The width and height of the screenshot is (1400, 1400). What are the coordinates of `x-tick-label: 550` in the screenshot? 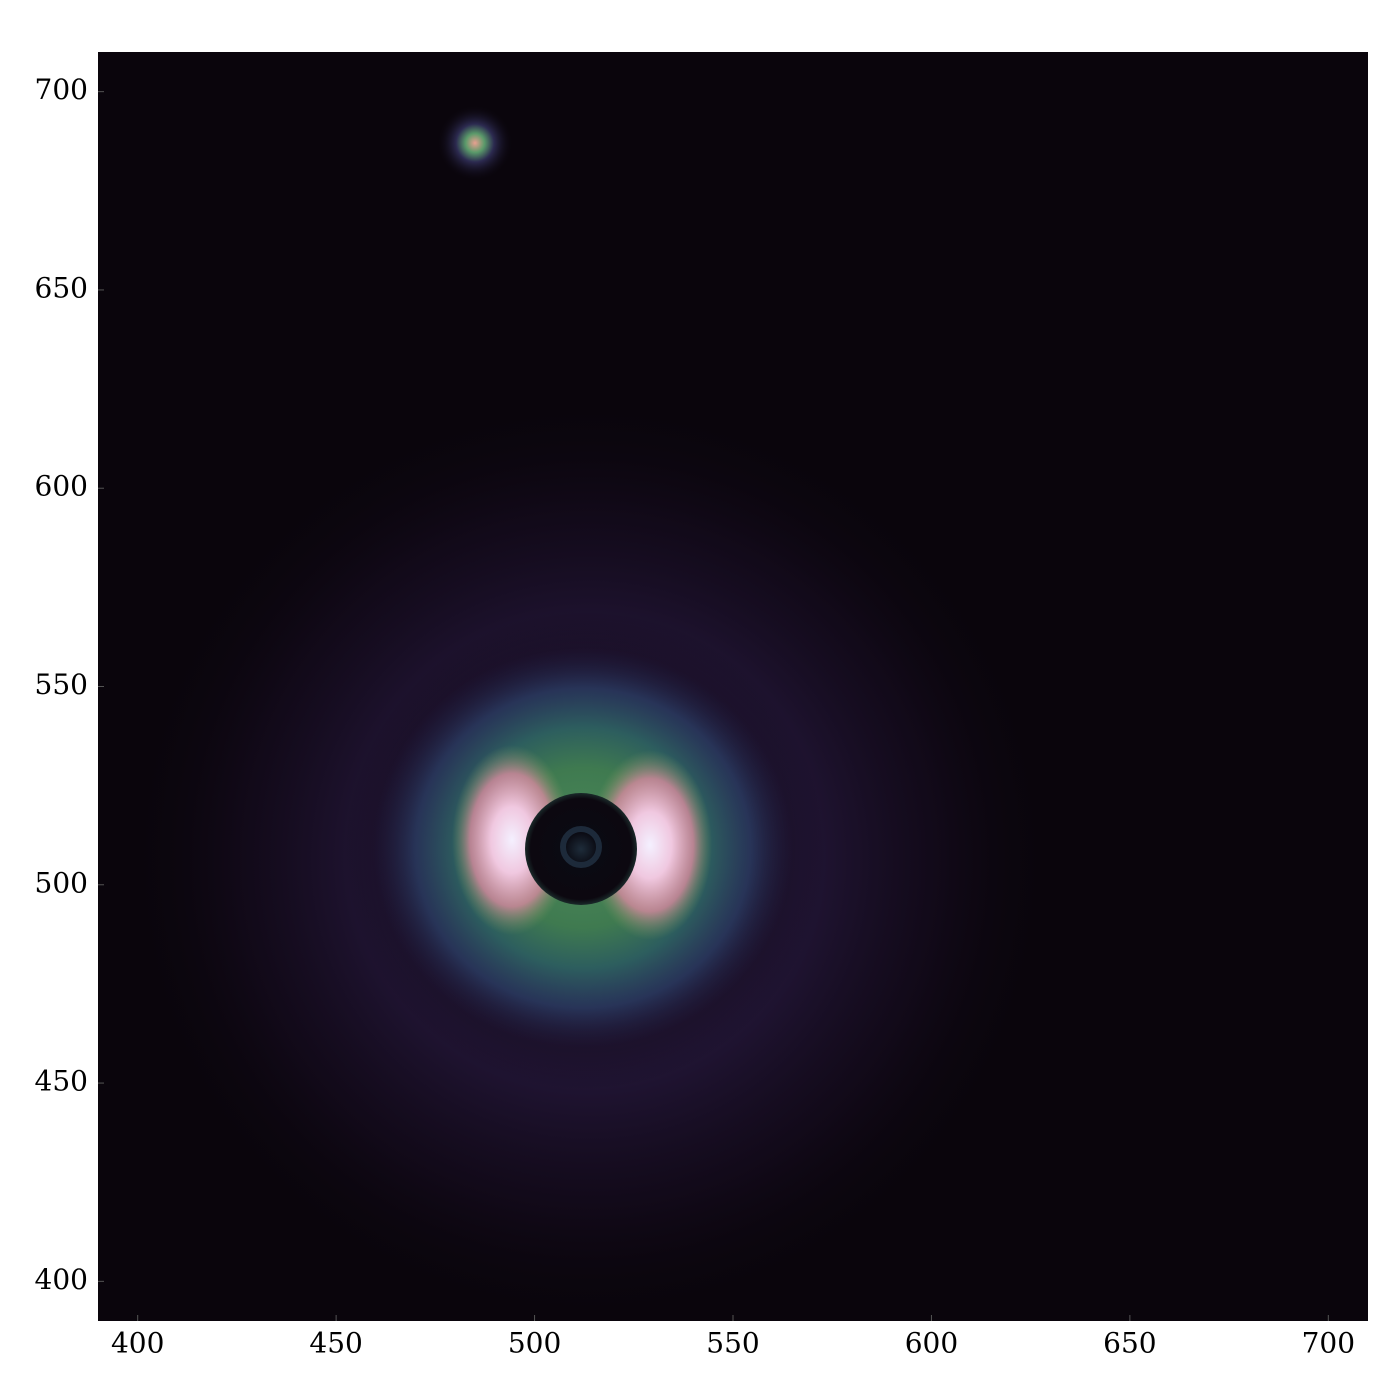 It's located at (732, 1343).